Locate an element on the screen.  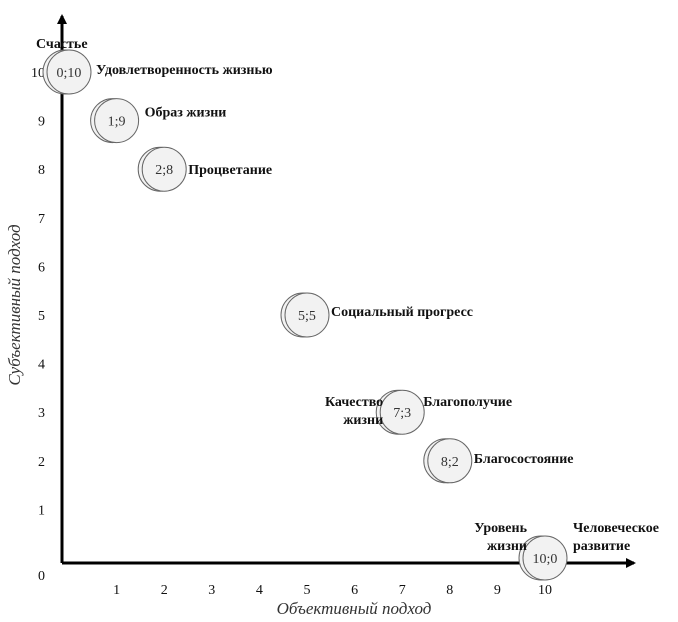
y-tick-label: 1 is located at coordinates (41, 510).